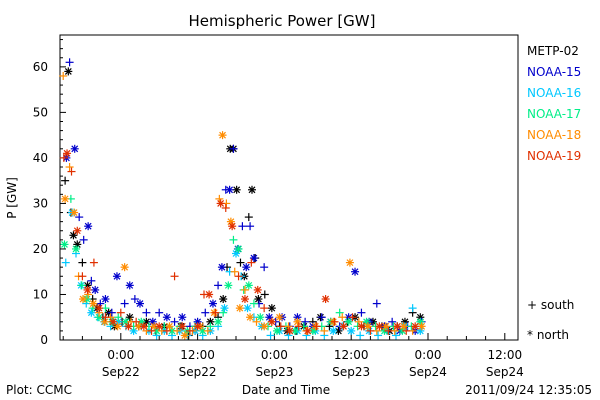 The height and width of the screenshot is (400, 600). Describe the element at coordinates (554, 114) in the screenshot. I see `legend-entry: NOAA-17` at that location.